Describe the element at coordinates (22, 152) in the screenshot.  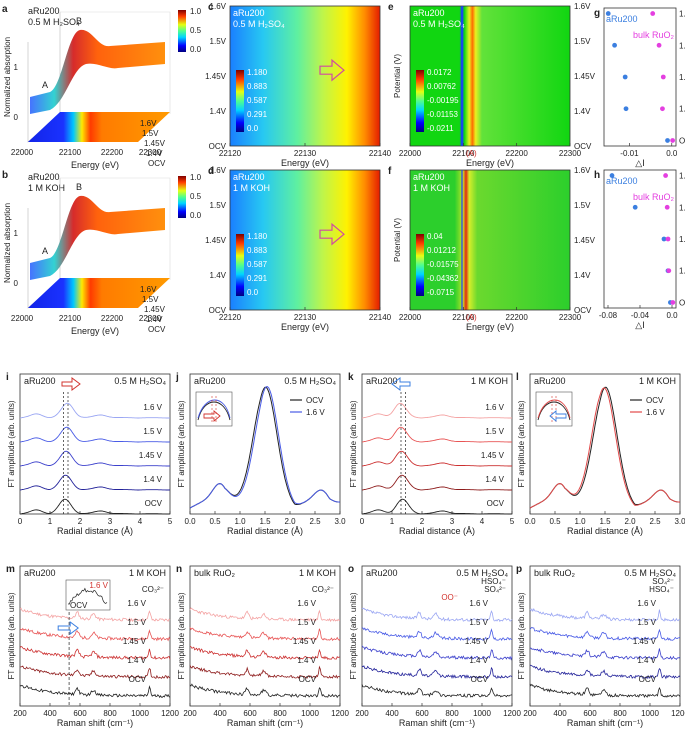
I see `x-tick-label: 22000` at that location.